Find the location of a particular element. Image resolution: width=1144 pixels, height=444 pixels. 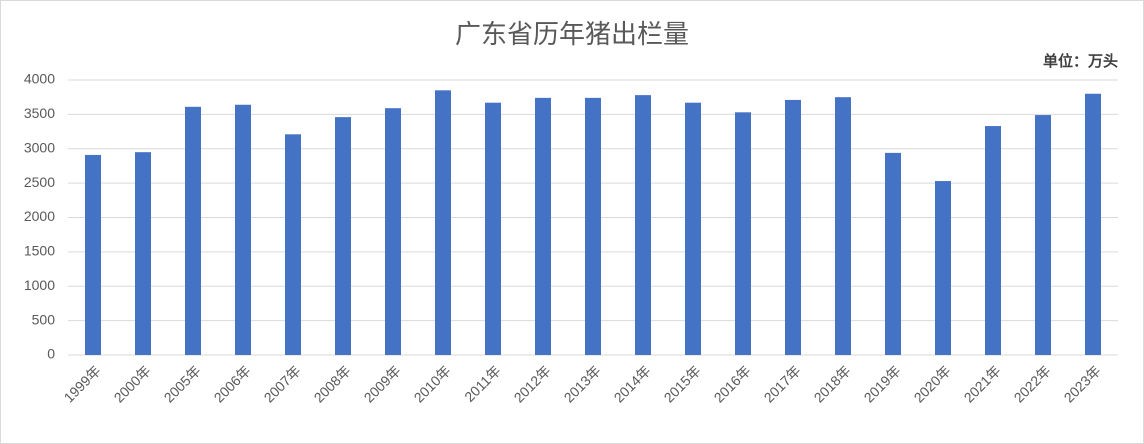

y-tick-label: 500 is located at coordinates (44, 319).